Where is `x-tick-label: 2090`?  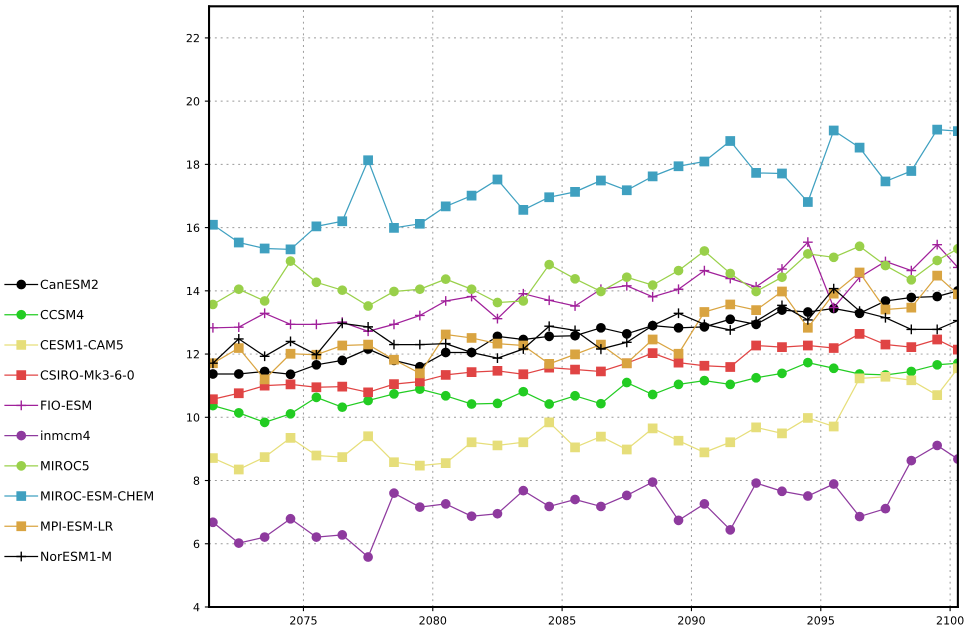
x-tick-label: 2090 is located at coordinates (691, 620).